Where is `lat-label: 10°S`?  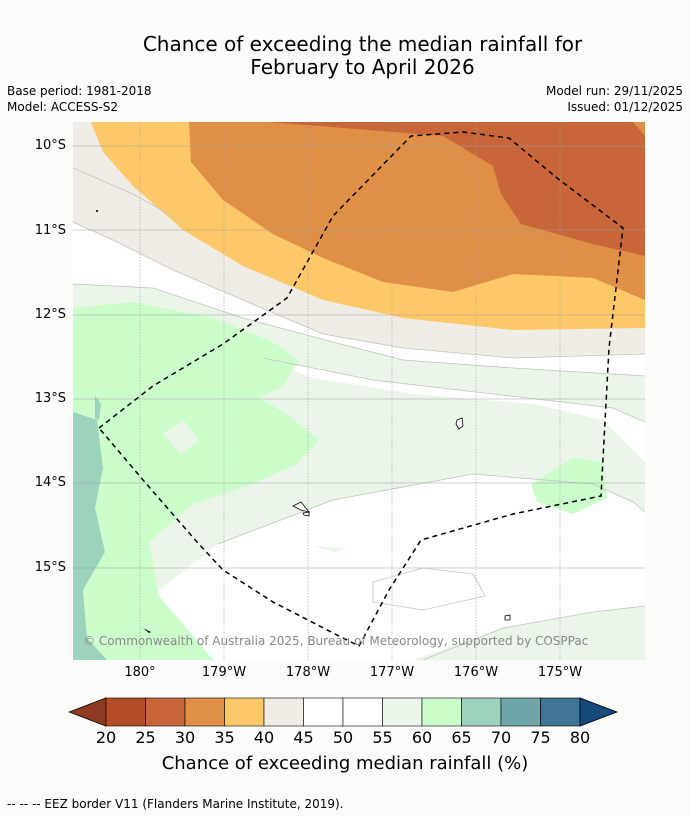
lat-label: 10°S is located at coordinates (50, 145).